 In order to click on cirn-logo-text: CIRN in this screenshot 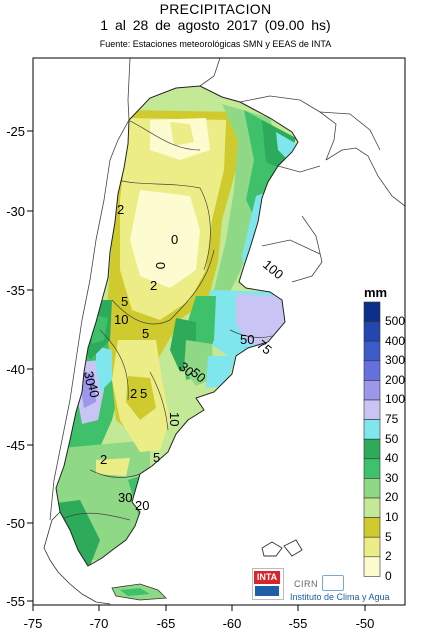, I will do `click(306, 584)`.